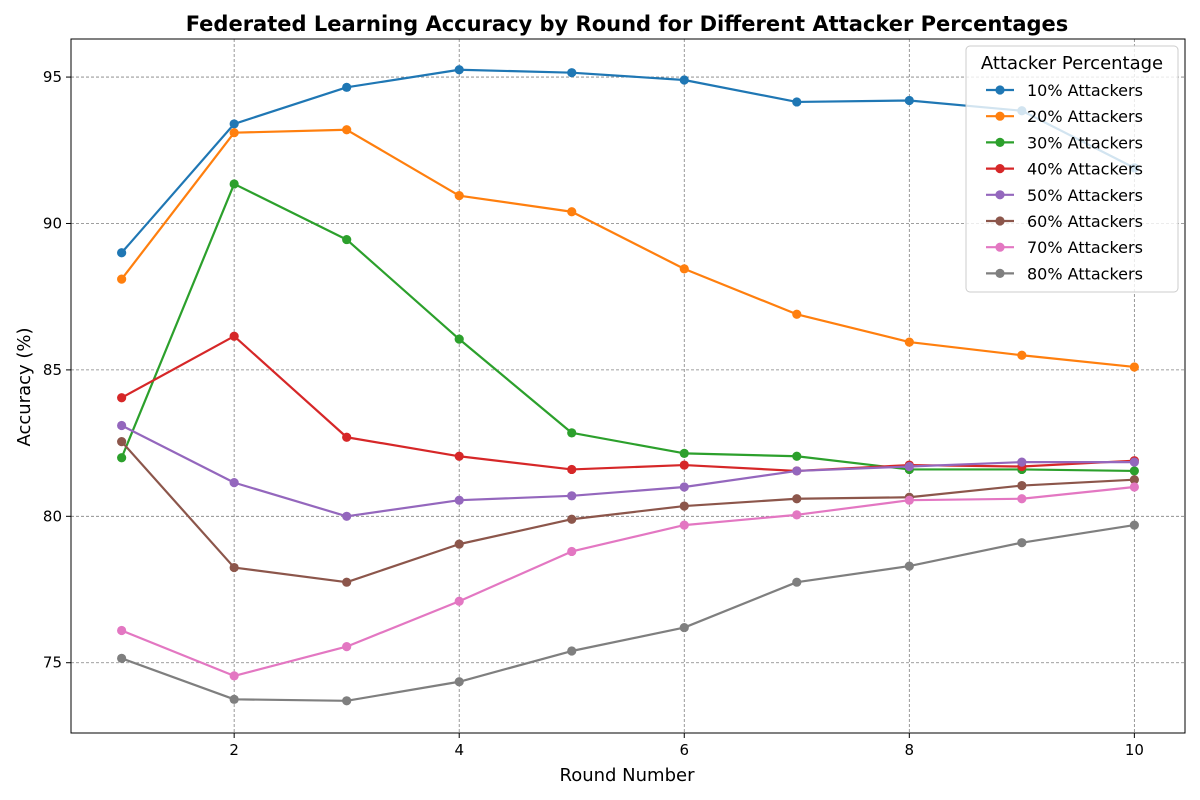 The width and height of the screenshot is (1200, 800). Describe the element at coordinates (52, 663) in the screenshot. I see `y-tick-label: 75` at that location.